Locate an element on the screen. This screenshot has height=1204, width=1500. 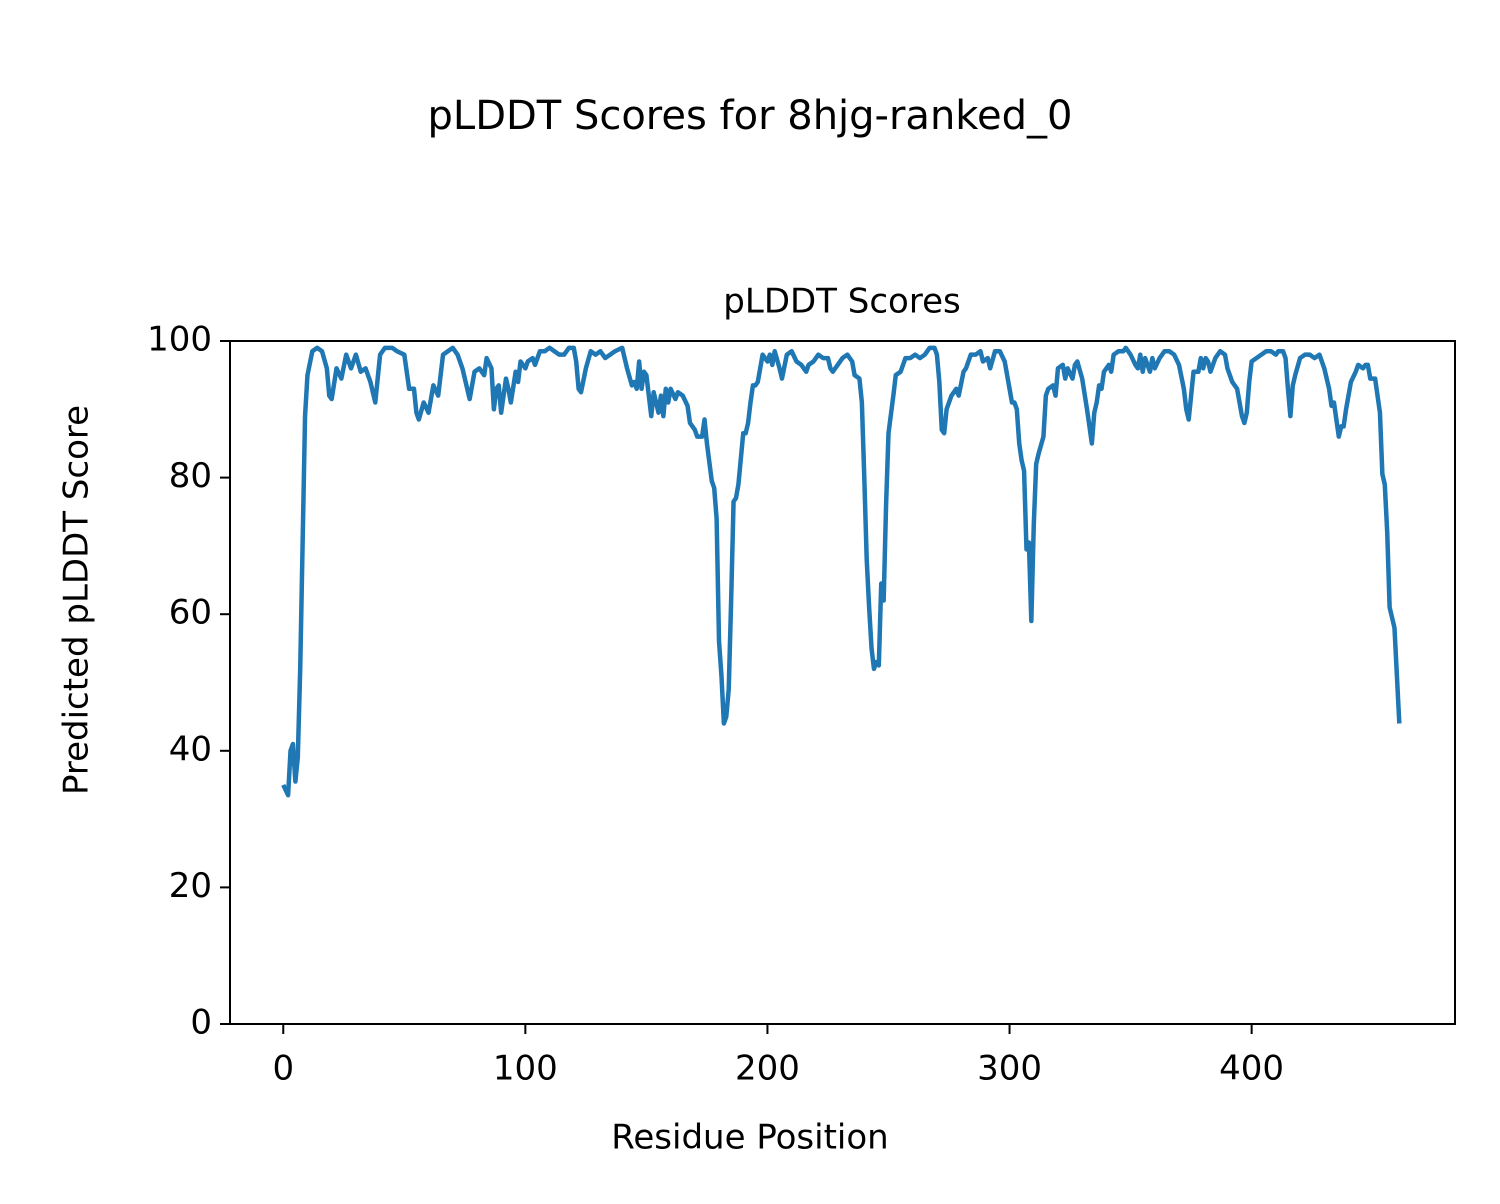
x-axis-label: Residue Position is located at coordinates (749, 1138).